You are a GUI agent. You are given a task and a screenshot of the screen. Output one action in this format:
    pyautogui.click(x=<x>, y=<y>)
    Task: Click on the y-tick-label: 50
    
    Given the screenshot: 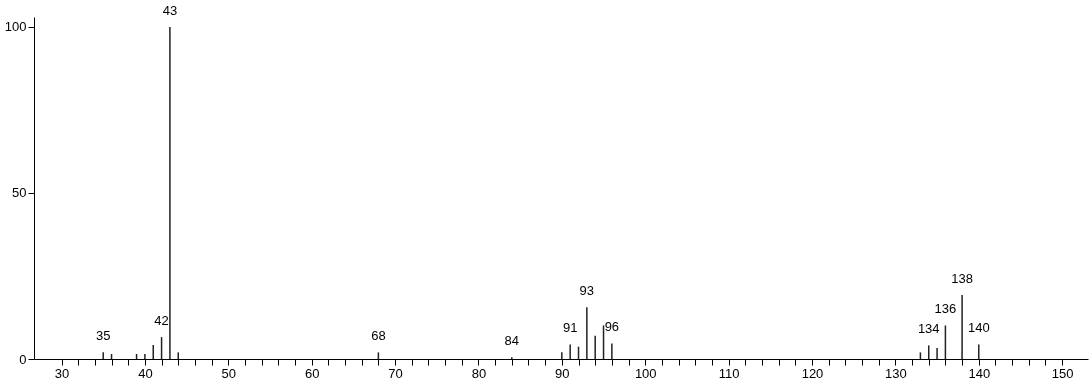 What is the action you would take?
    pyautogui.click(x=19, y=193)
    